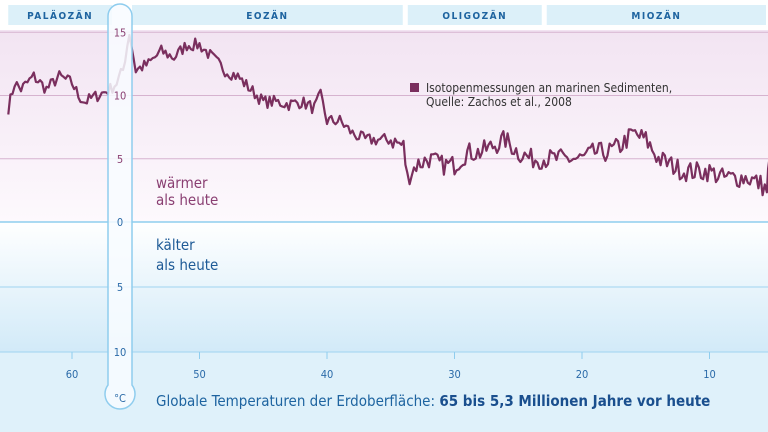 This screenshot has height=432, width=768. What do you see at coordinates (120, 222) in the screenshot?
I see `y-tick-label: 0` at bounding box center [120, 222].